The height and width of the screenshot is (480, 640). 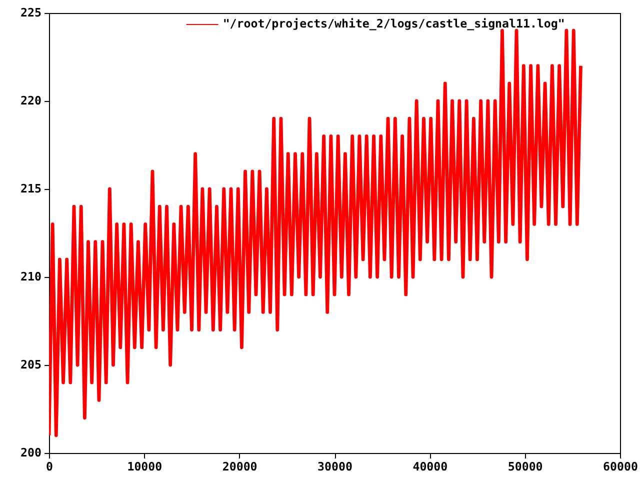 I want to click on y-tick-label: 210, so click(x=31, y=277).